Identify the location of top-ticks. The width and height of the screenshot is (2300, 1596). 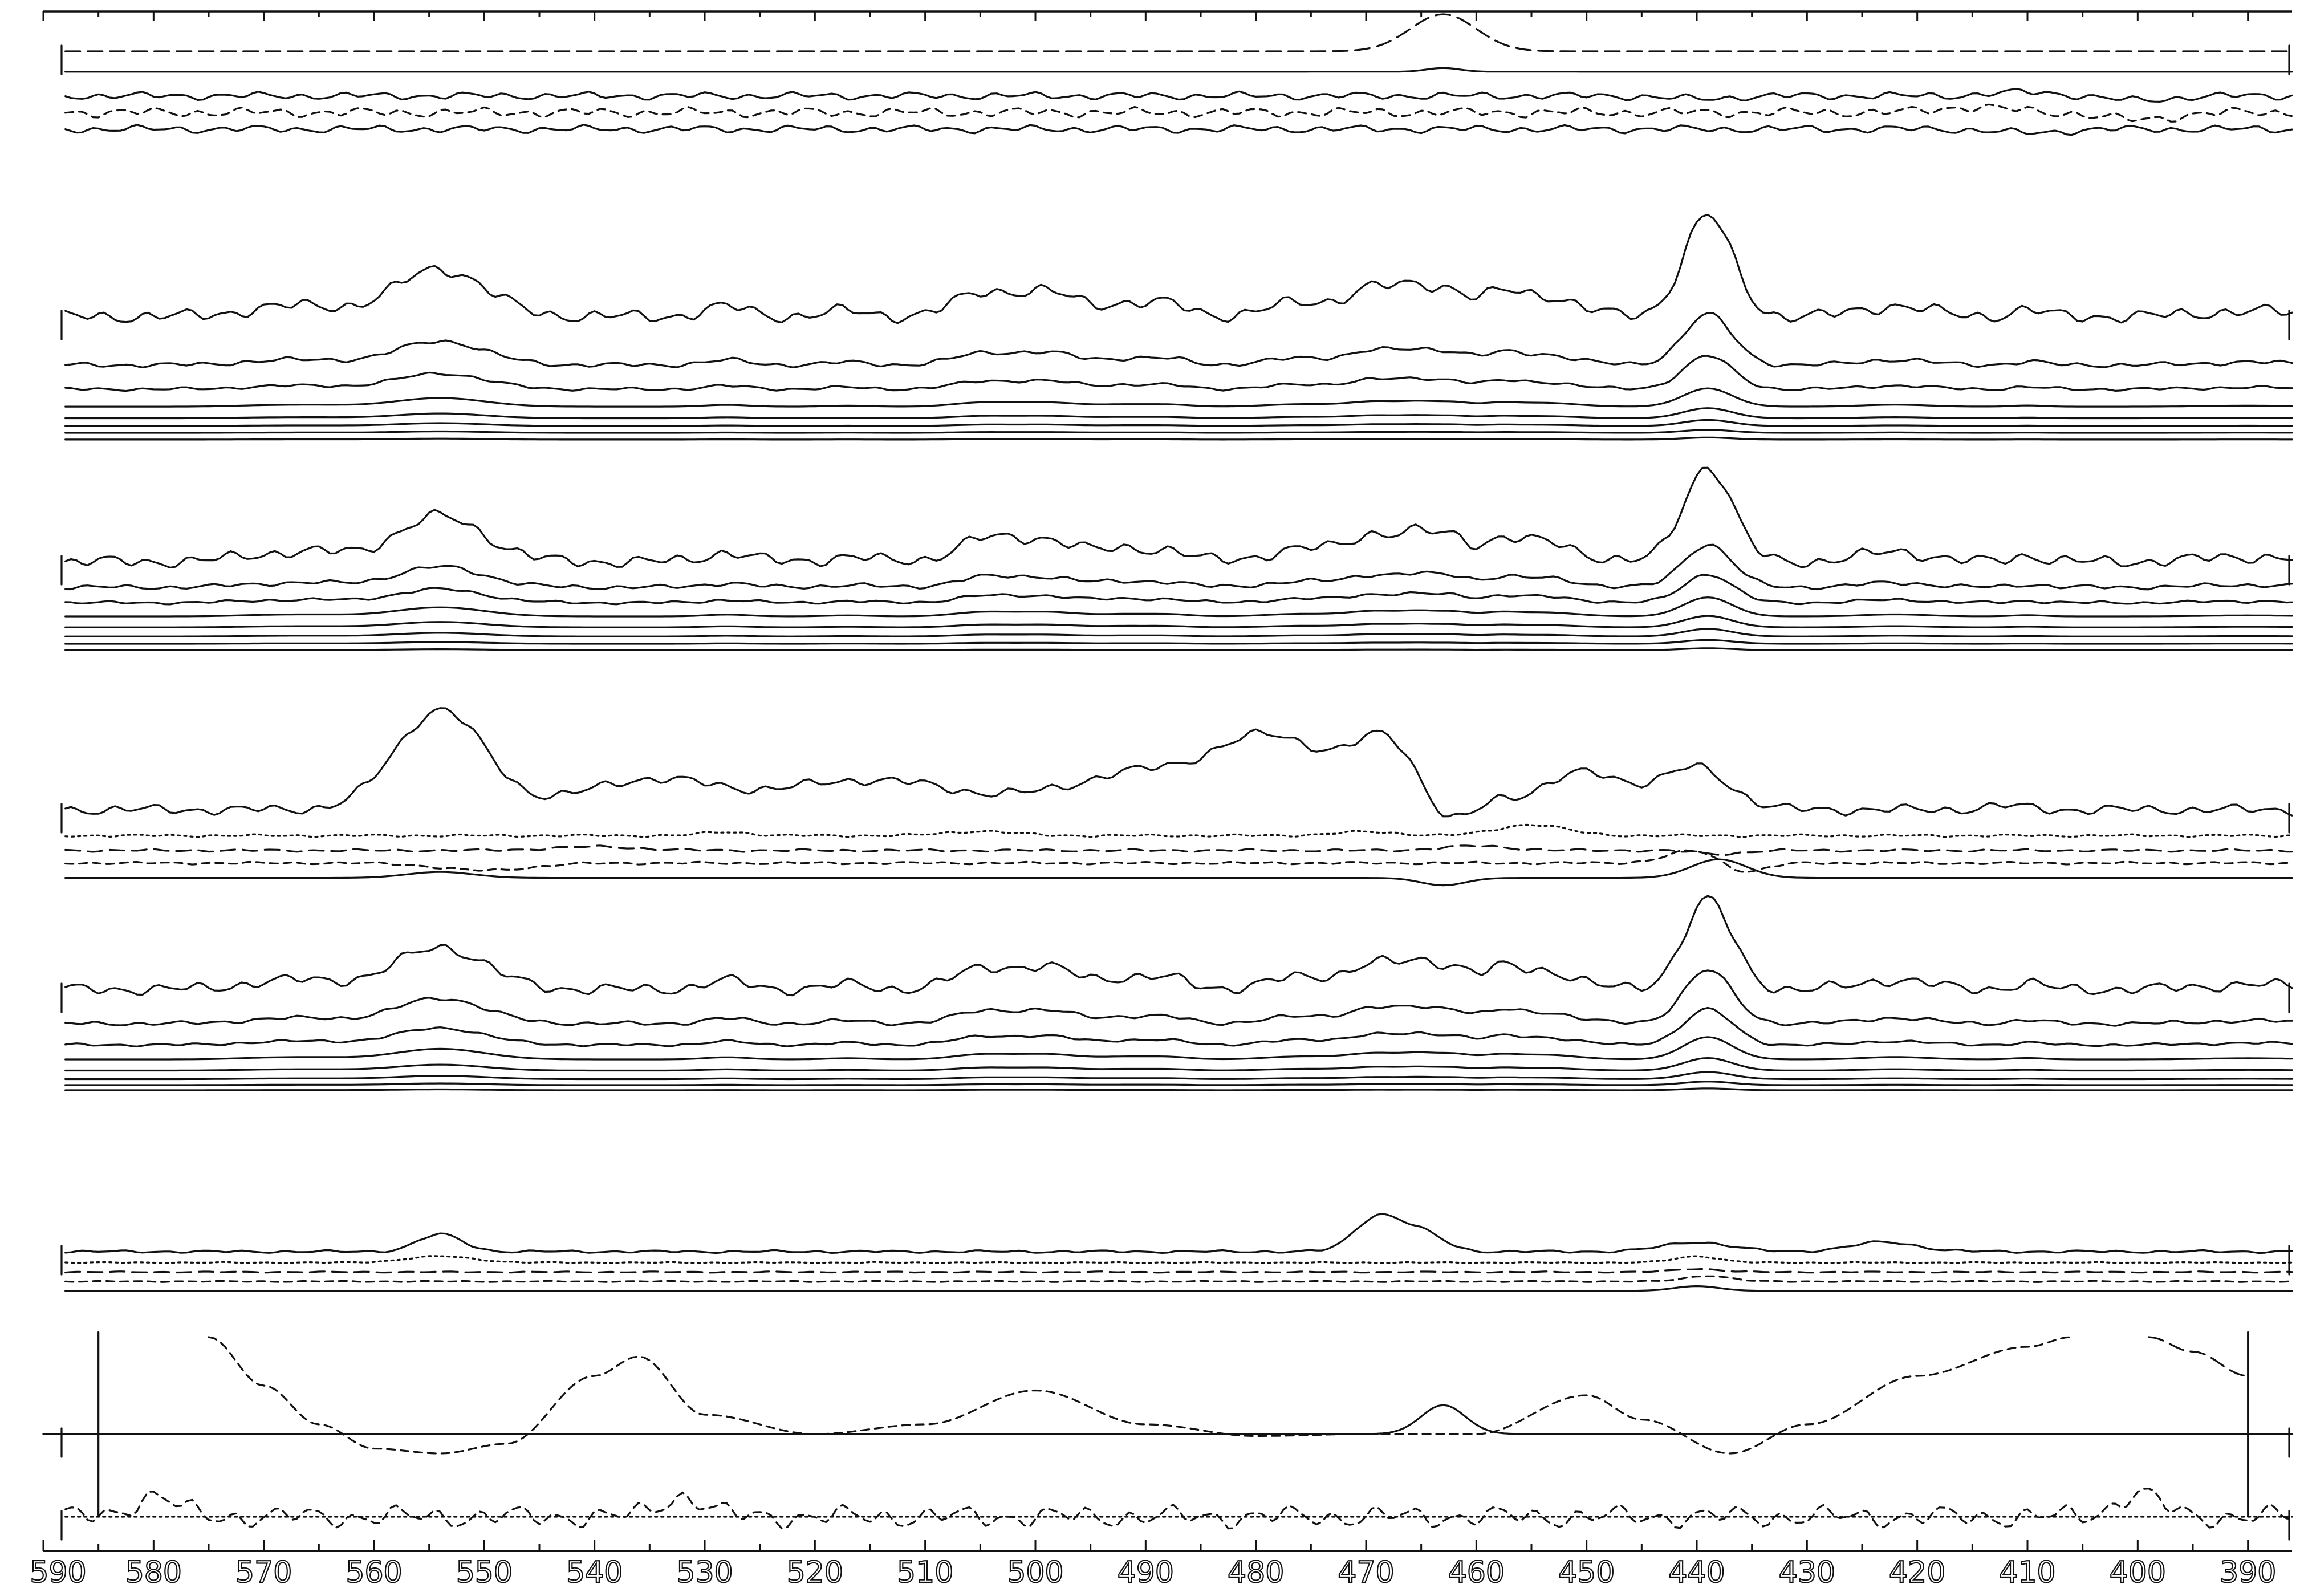
(1146, 16).